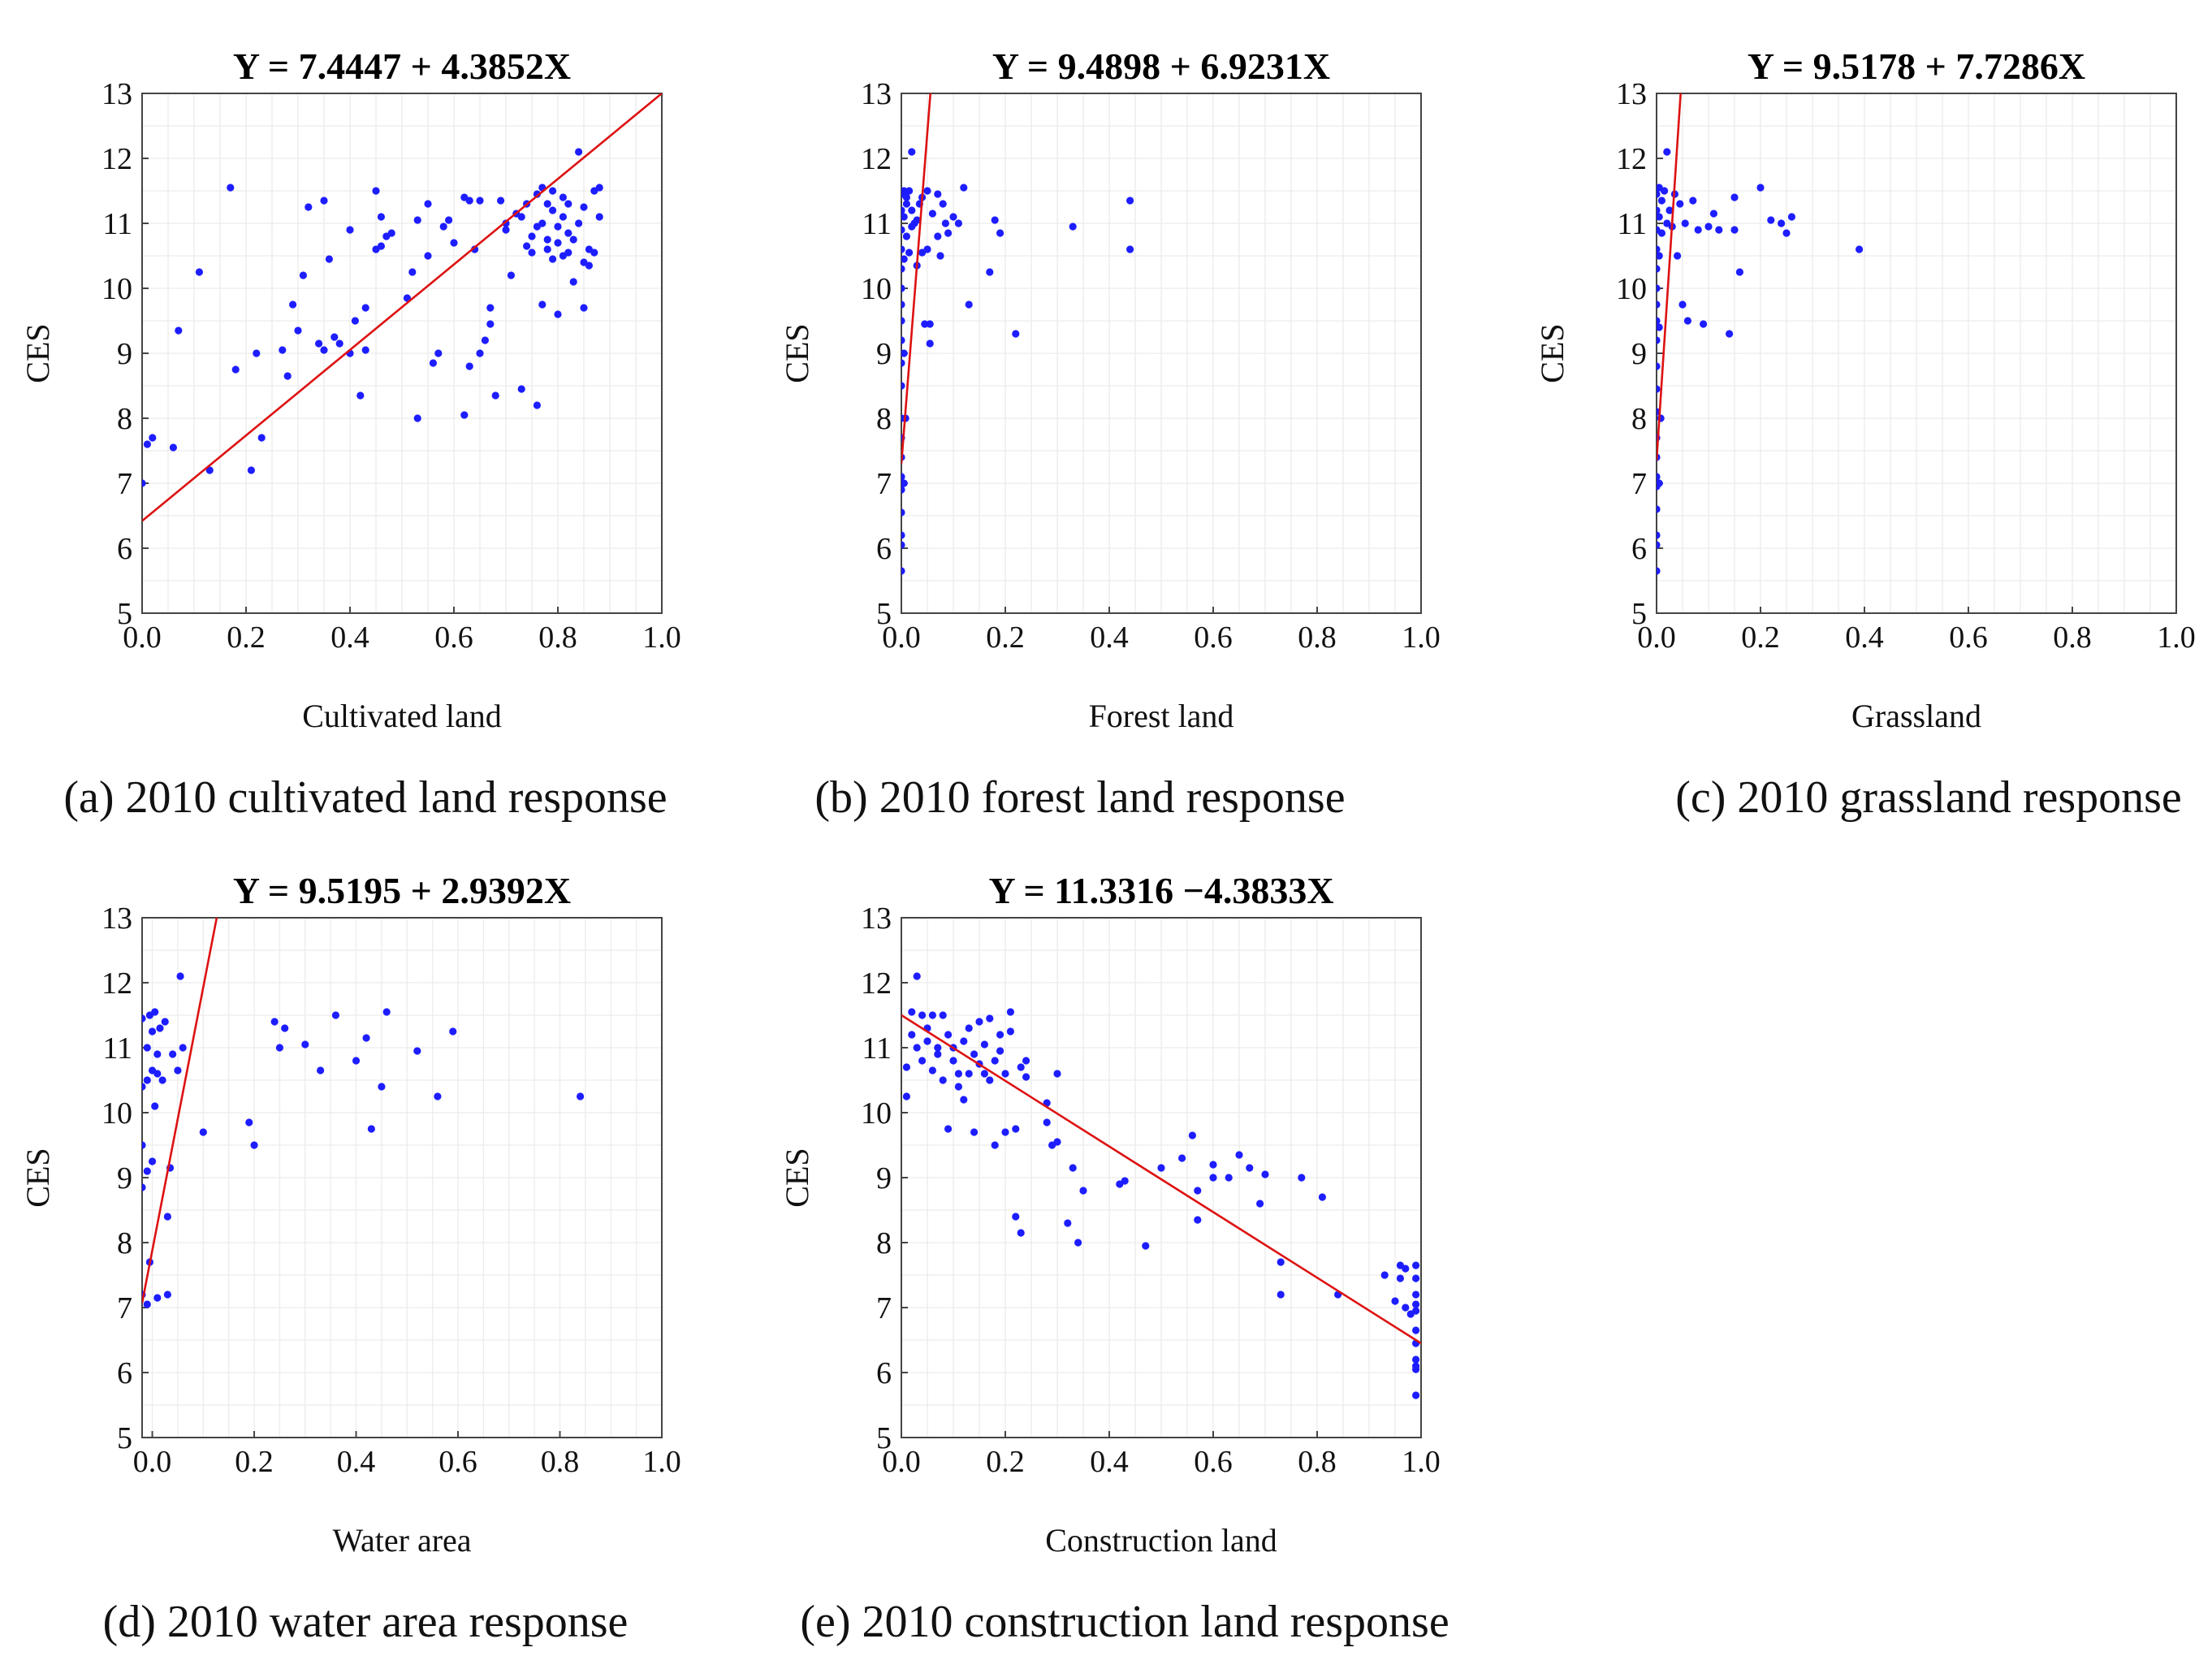  Describe the element at coordinates (401, 1541) in the screenshot. I see `x-axis-label: Water area` at that location.